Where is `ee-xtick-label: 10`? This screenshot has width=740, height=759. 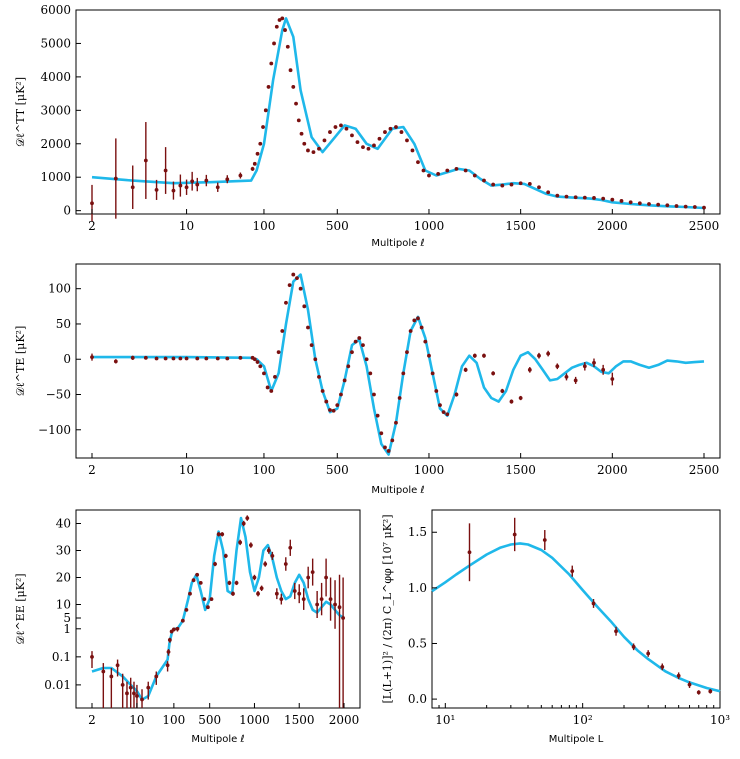
ee-xtick-label: 10 is located at coordinates (136, 720).